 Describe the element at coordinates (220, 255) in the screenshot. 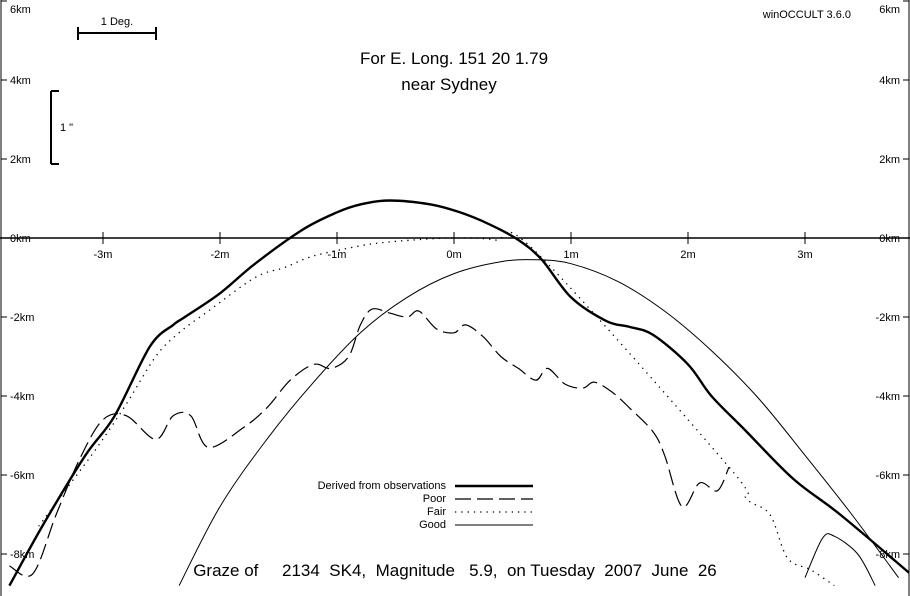

I see `x-tick-label: -2m` at that location.